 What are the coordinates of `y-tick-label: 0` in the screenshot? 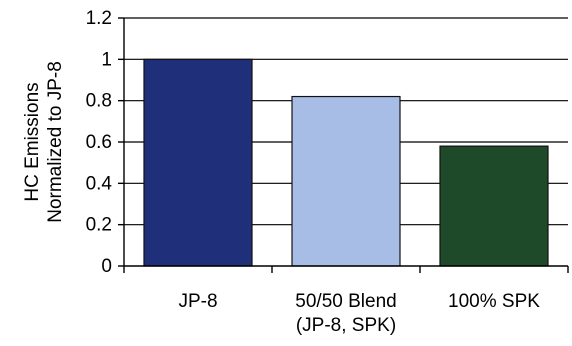 It's located at (106, 266).